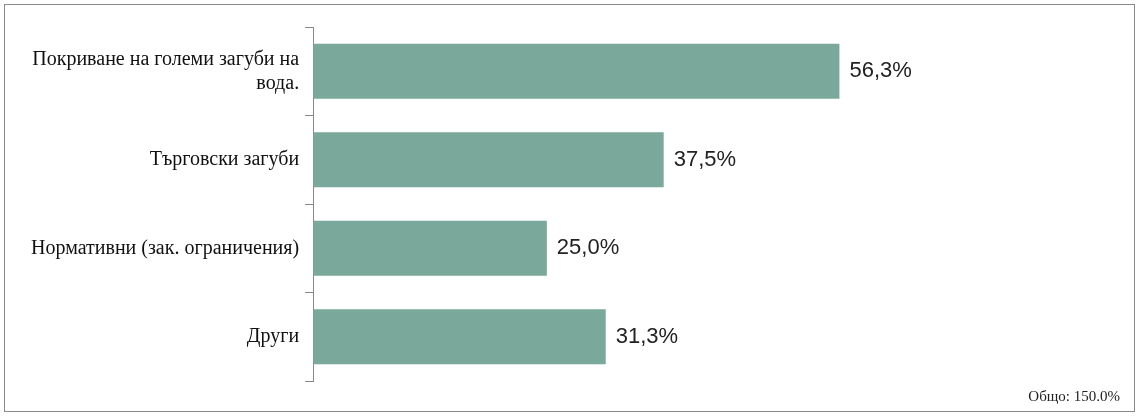  Describe the element at coordinates (647, 335) in the screenshot. I see `data-label: 31,3%` at that location.